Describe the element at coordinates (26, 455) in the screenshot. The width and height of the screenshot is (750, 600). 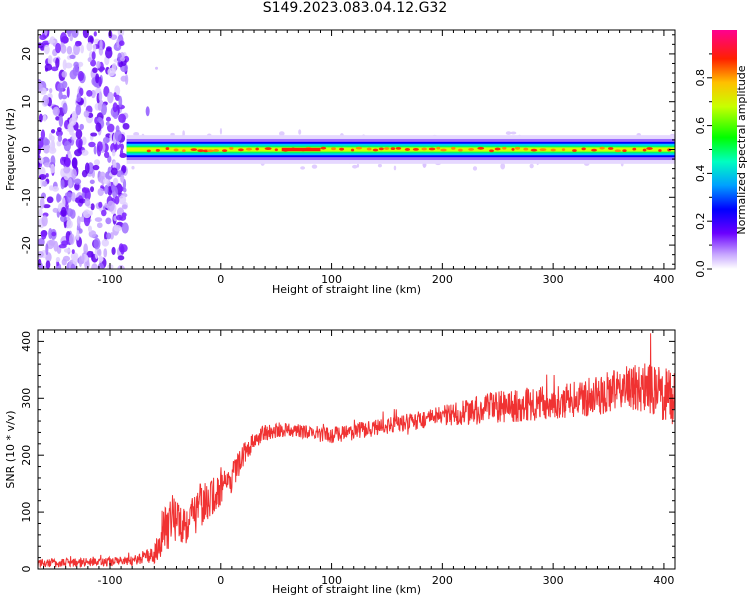
I see `y-tick-label: 200` at that location.